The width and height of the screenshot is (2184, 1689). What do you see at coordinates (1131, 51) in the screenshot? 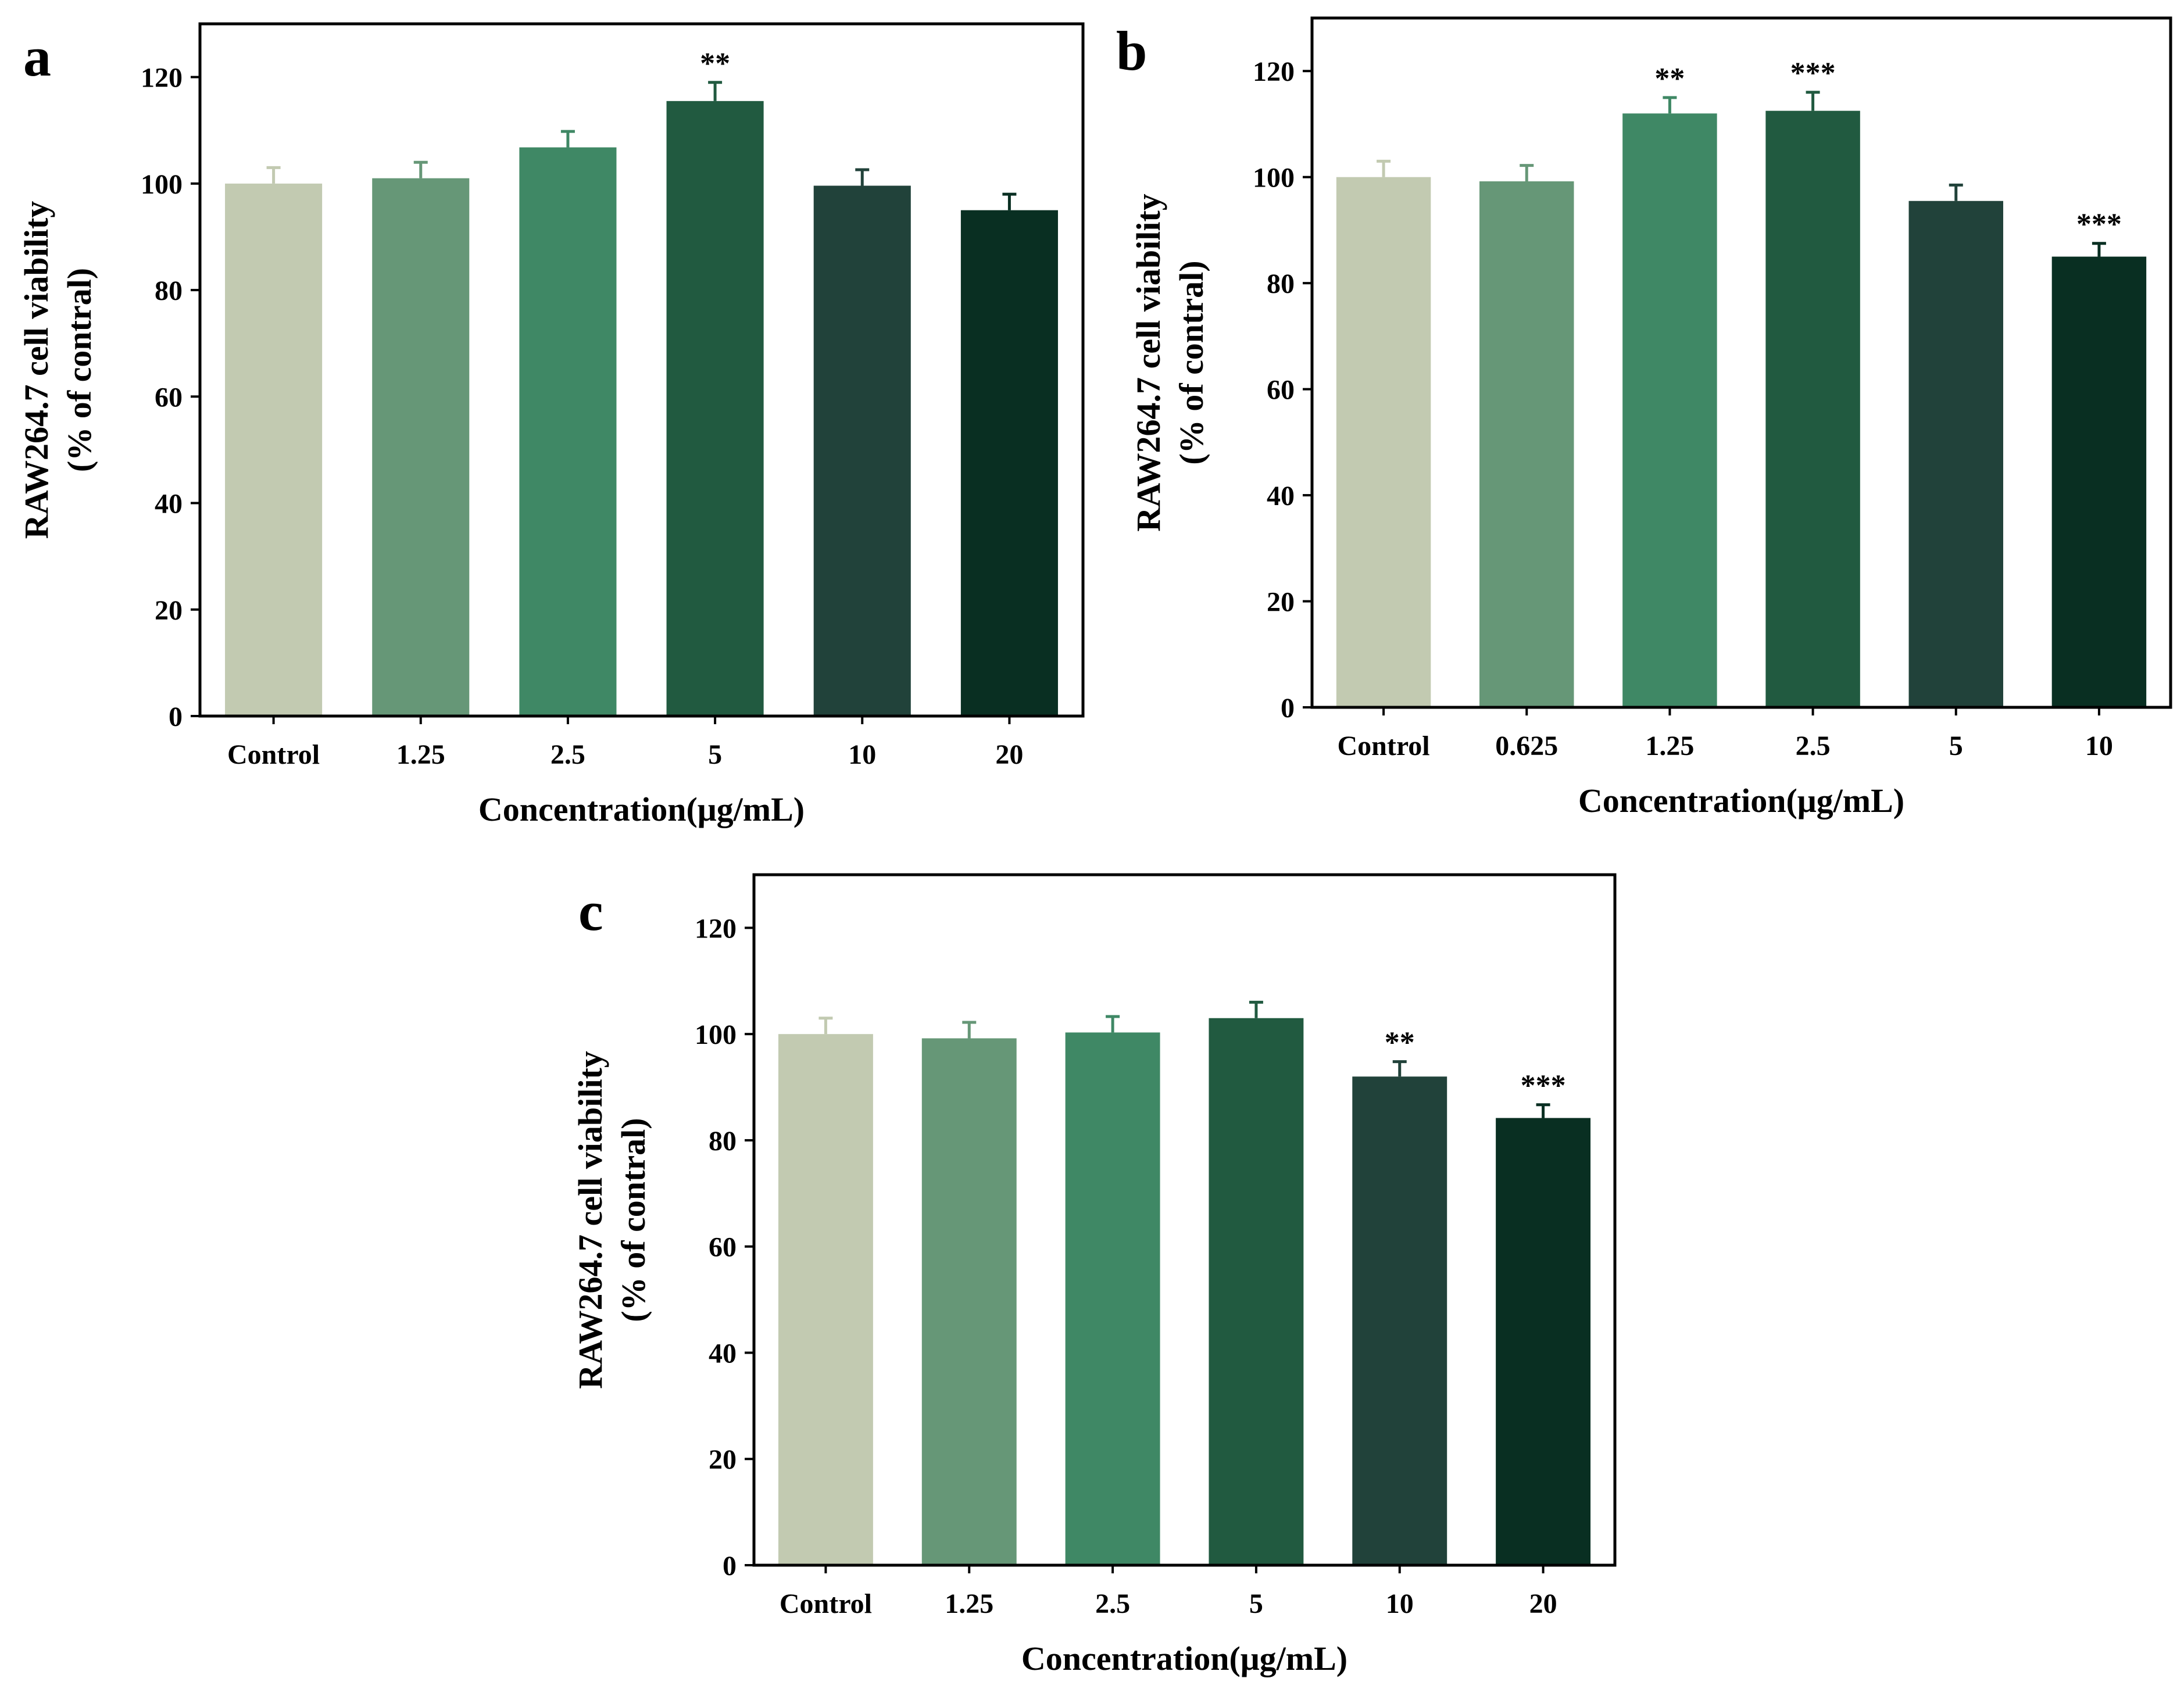
I see `panel-letter: b` at bounding box center [1131, 51].